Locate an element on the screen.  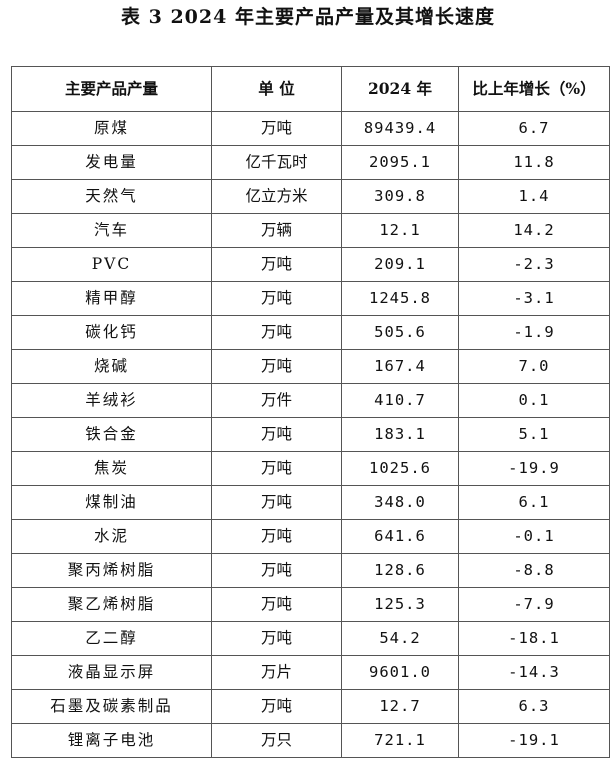
table-title: 表 3 2024 年主要产品产量及其增长速度 is located at coordinates (308, 17).